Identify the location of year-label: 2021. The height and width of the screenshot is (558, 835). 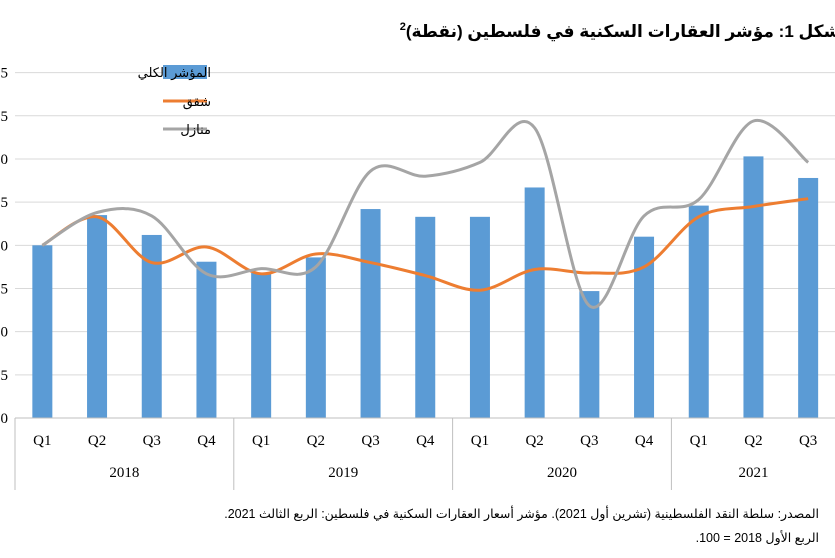
(753, 473).